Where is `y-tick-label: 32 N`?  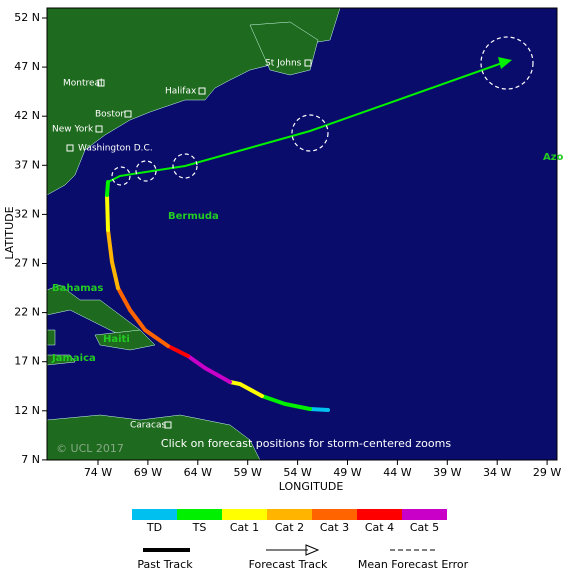
y-tick-label: 32 N is located at coordinates (27, 213).